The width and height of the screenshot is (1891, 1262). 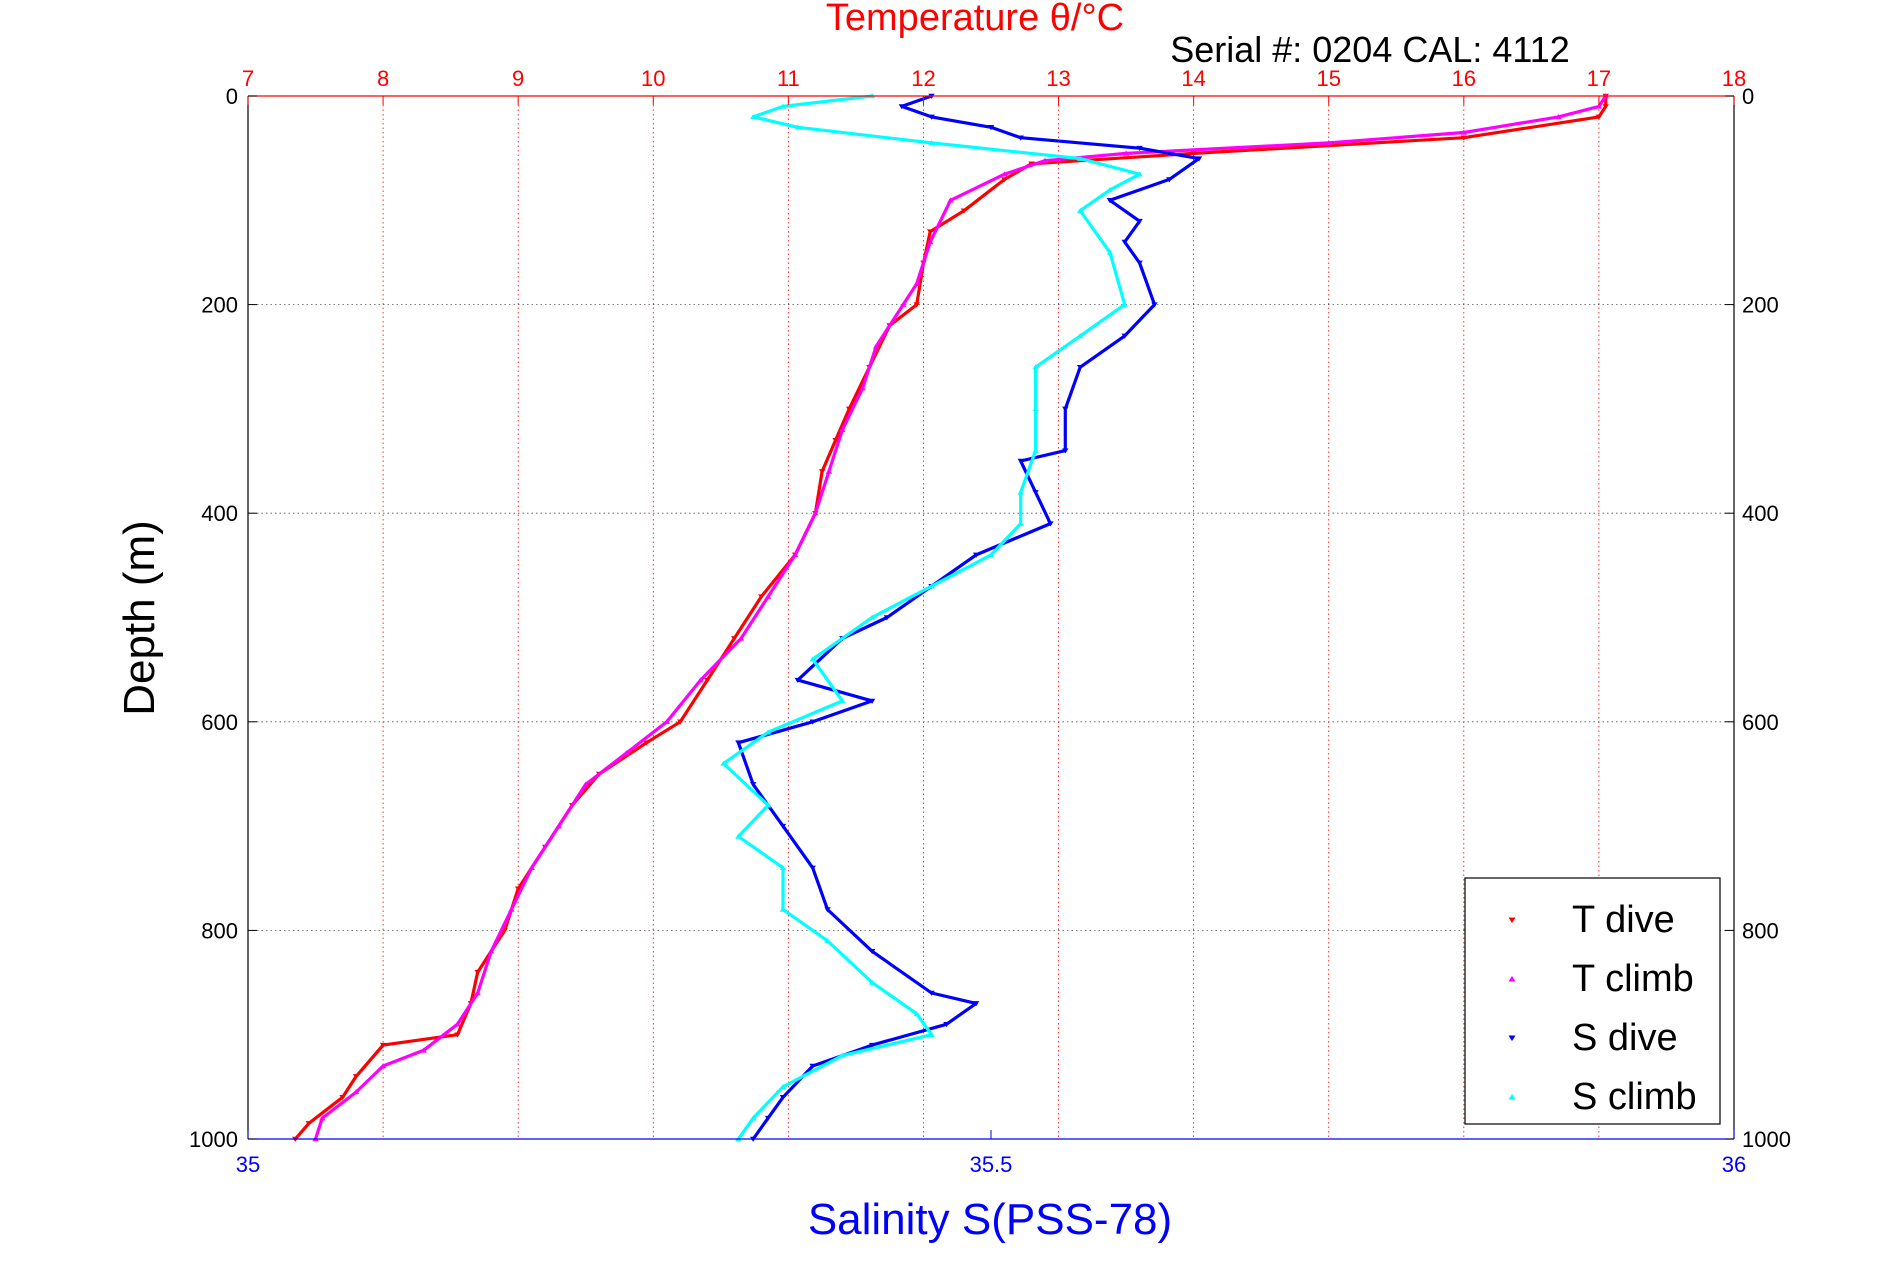 I want to click on temperature-tick-label: 18, so click(x=1734, y=78).